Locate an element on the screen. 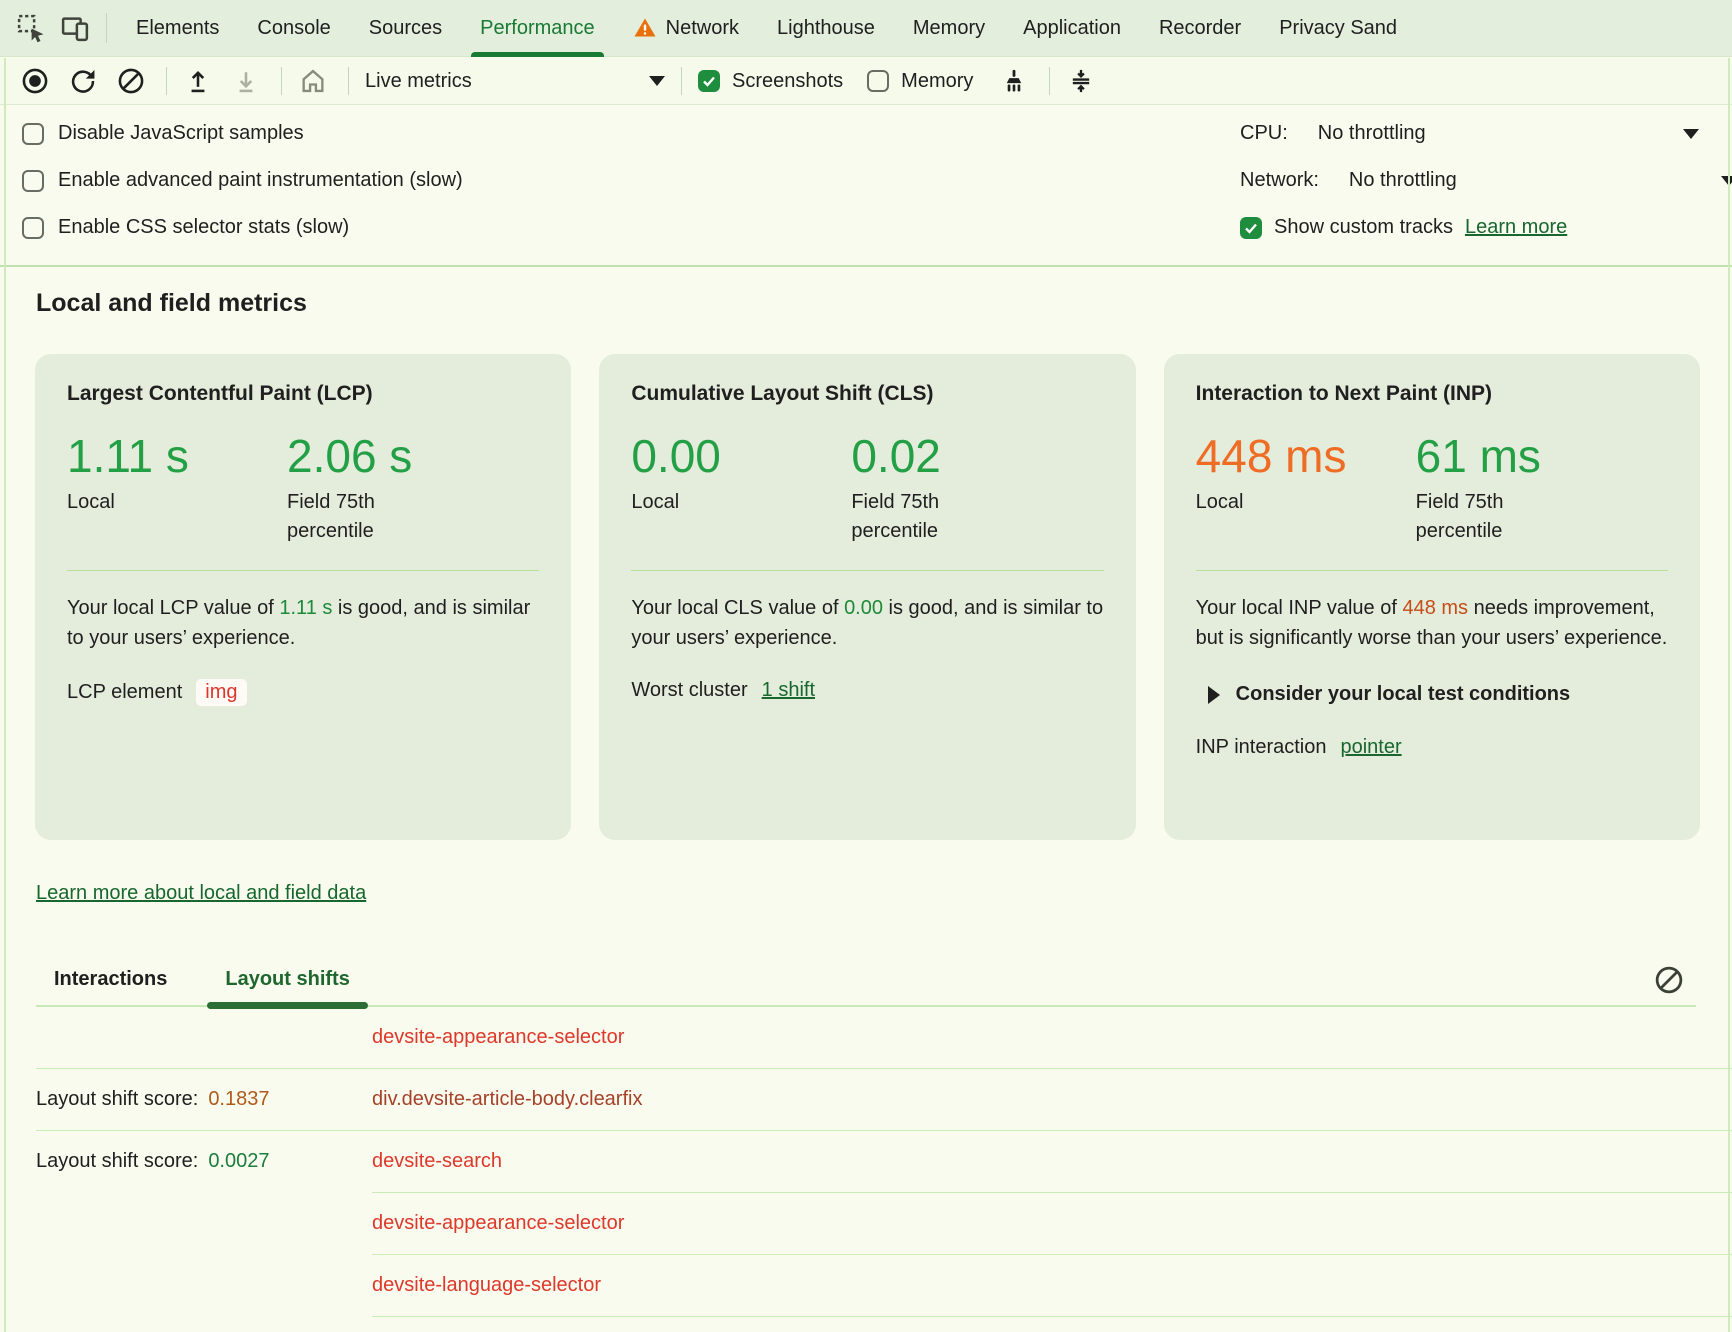 Image resolution: width=1732 pixels, height=1332 pixels. score-value: 0.0027 is located at coordinates (239, 1161).